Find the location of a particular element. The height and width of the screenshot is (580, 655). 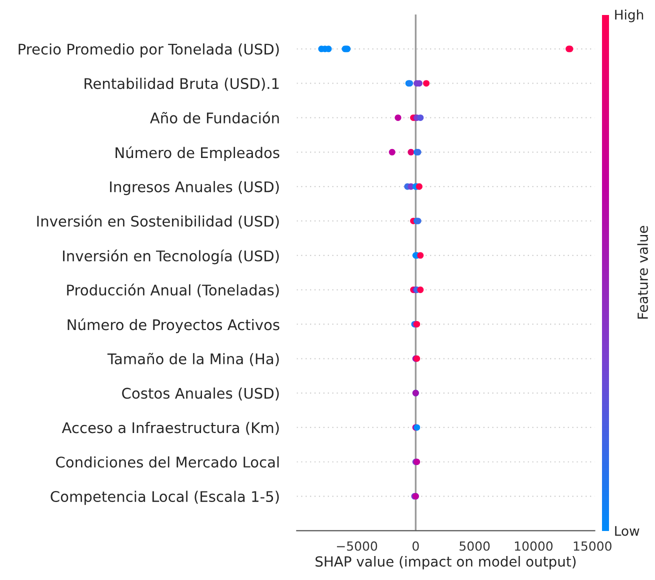

y-tick-label: Tamaño de la Mina (Ha) is located at coordinates (193, 359).